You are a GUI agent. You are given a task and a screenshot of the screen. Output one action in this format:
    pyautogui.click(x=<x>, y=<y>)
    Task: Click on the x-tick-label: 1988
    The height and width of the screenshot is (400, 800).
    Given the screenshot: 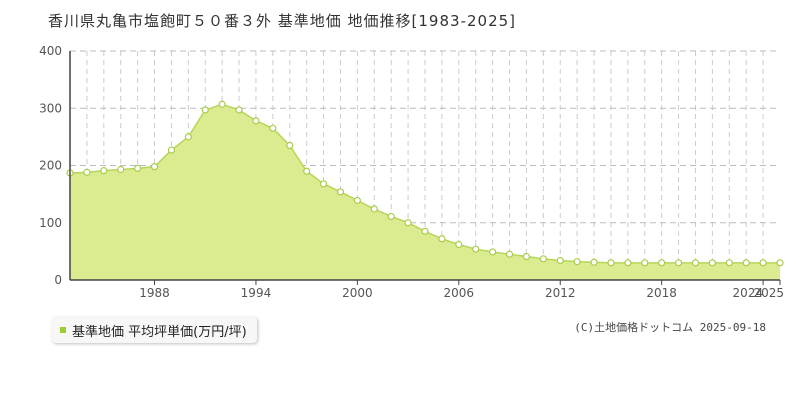 What is the action you would take?
    pyautogui.click(x=154, y=293)
    